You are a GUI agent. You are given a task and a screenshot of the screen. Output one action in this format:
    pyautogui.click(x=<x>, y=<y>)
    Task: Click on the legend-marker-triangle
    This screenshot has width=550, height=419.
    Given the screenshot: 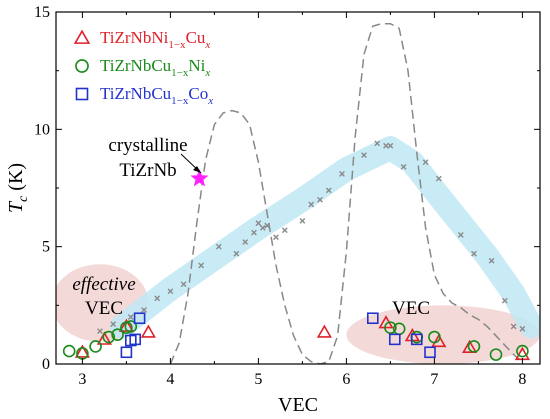 What is the action you would take?
    pyautogui.click(x=82, y=36)
    